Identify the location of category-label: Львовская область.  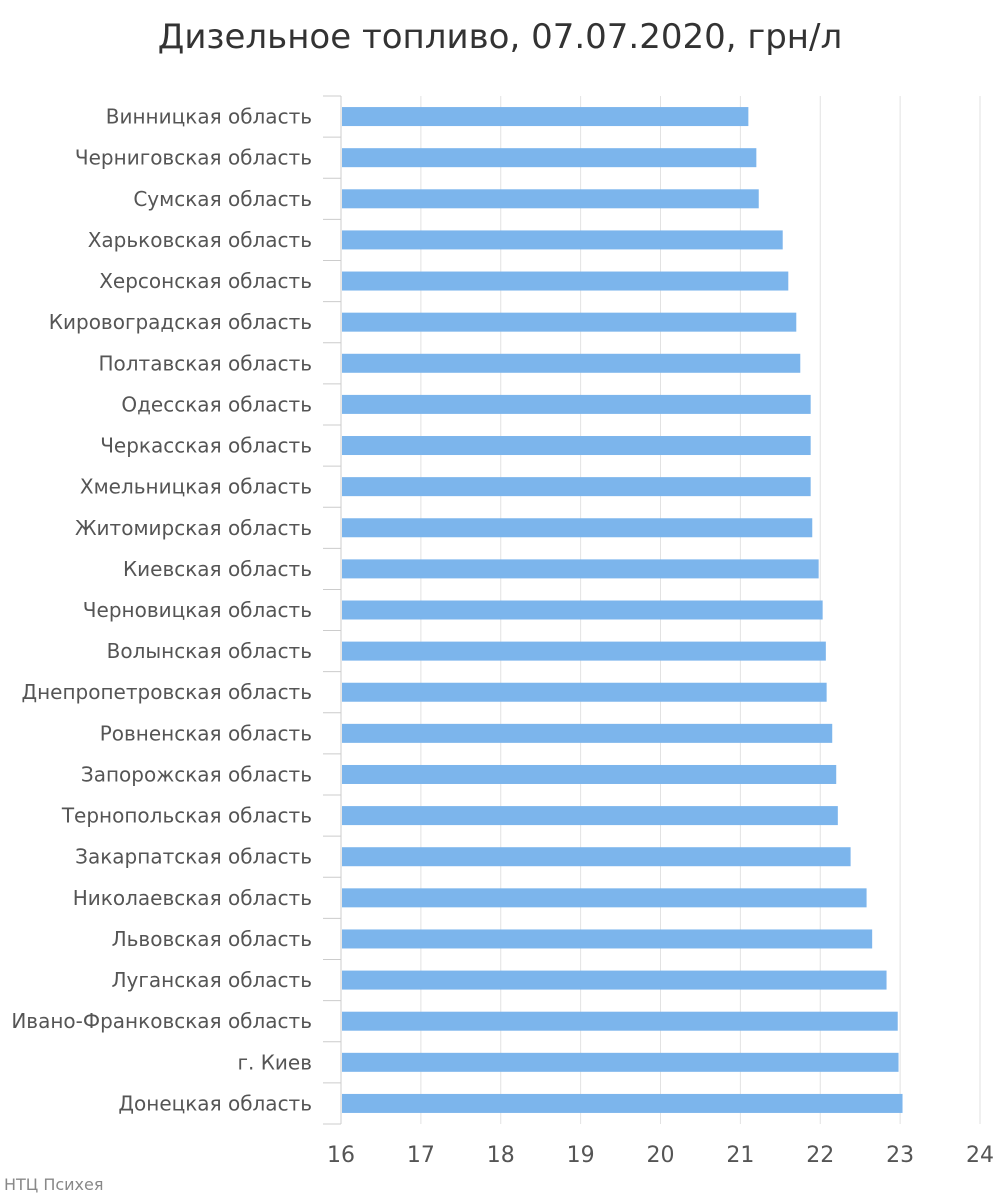
(212, 939).